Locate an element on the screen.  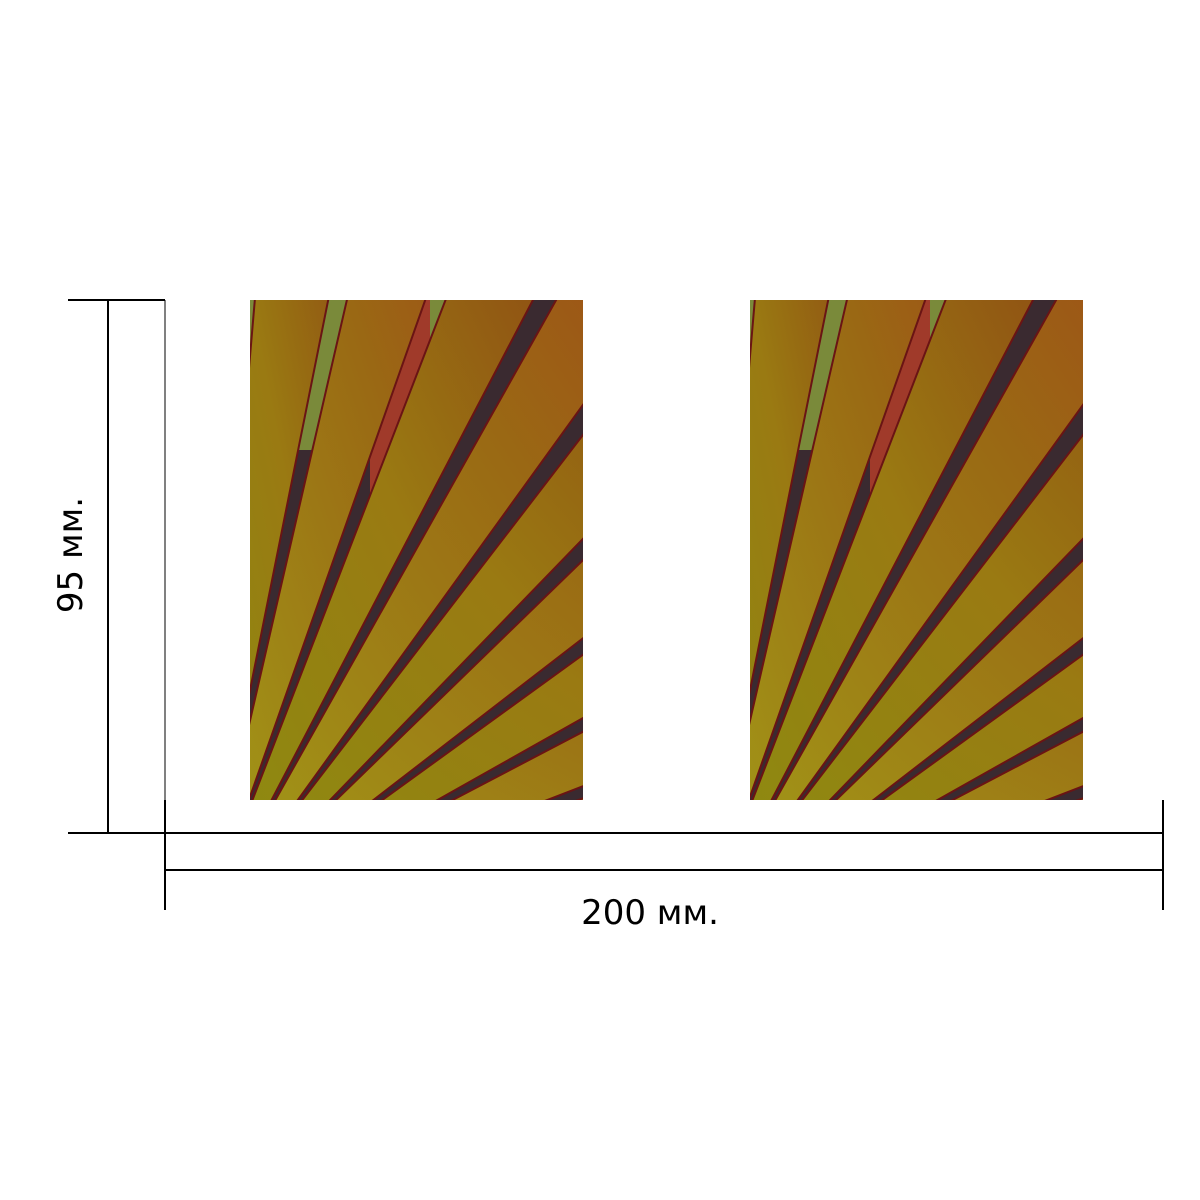
width-dimension is located at coordinates (664, 855).